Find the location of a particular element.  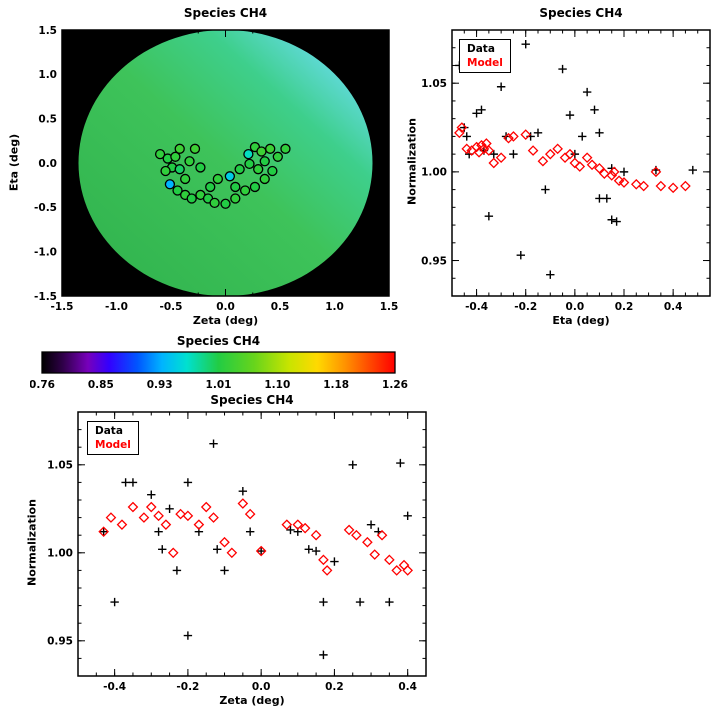

colorbar-canvas: 0.76 0.85 0.93 1.01 1.10 1.18 1.26 is located at coordinates (219, 371).